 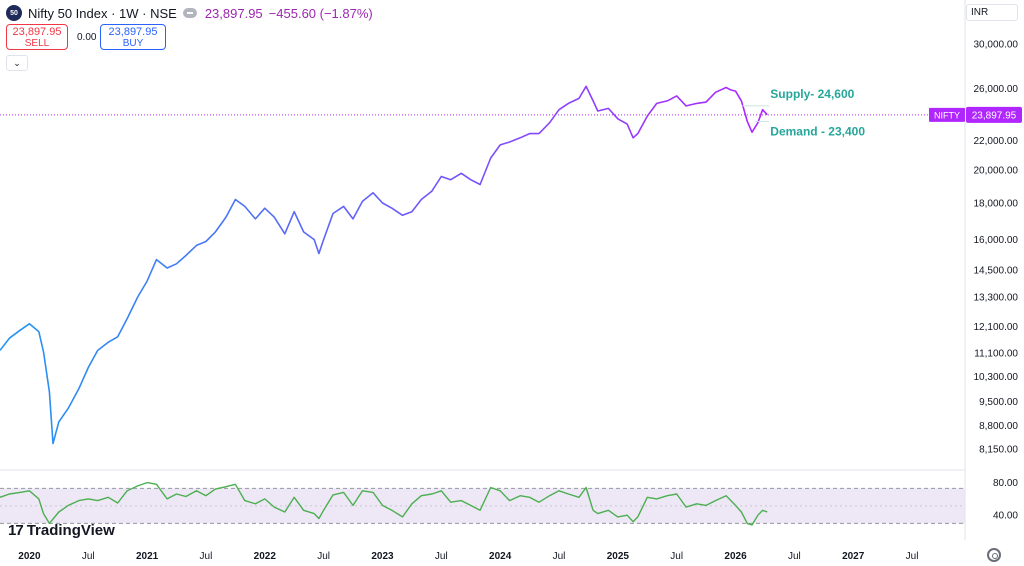 I want to click on sell-price: 23,897.95, so click(x=37, y=32).